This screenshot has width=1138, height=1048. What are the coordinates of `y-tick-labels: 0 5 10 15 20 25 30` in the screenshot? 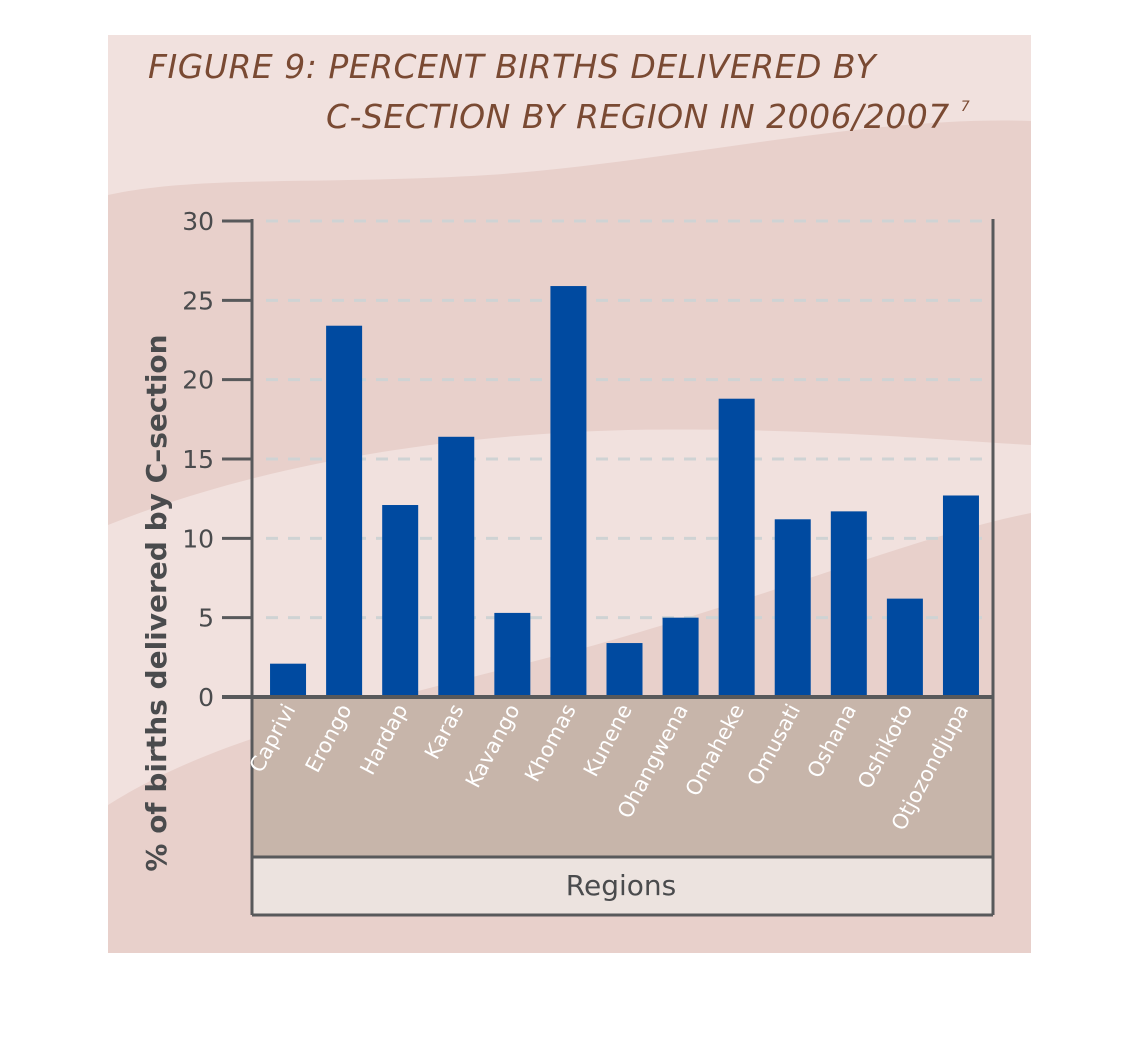 It's located at (217, 459).